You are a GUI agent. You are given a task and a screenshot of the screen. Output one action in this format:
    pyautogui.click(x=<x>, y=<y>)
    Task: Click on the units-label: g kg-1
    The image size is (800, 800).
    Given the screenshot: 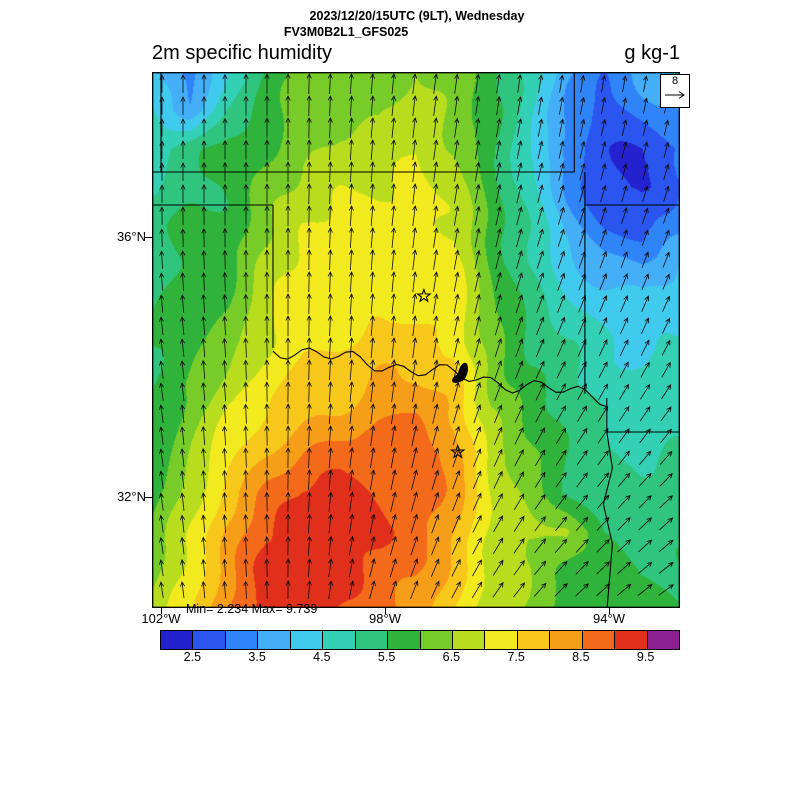 What is the action you would take?
    pyautogui.click(x=652, y=53)
    